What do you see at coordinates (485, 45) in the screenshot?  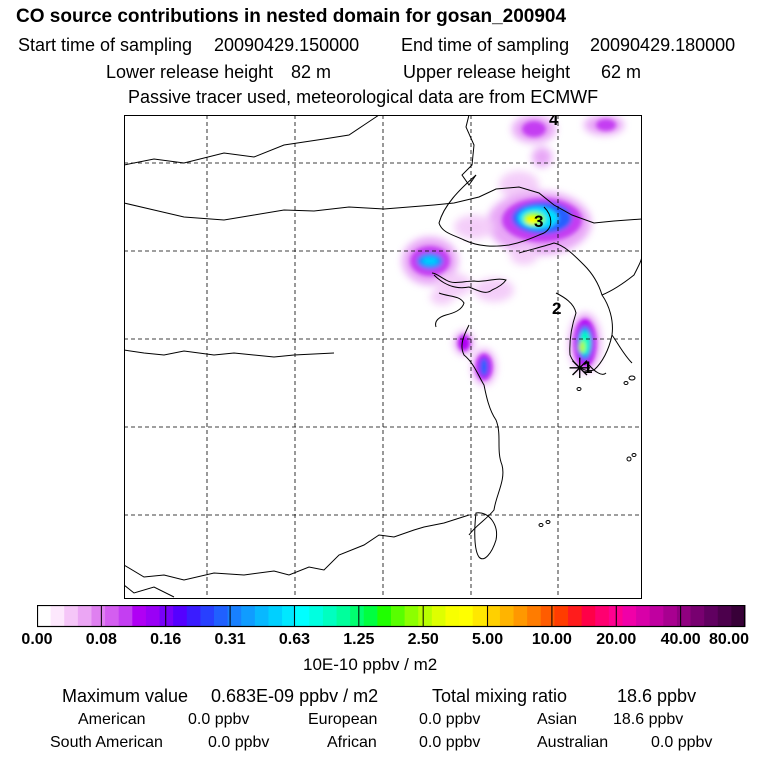 I see `end-time-label: End time of sampling` at bounding box center [485, 45].